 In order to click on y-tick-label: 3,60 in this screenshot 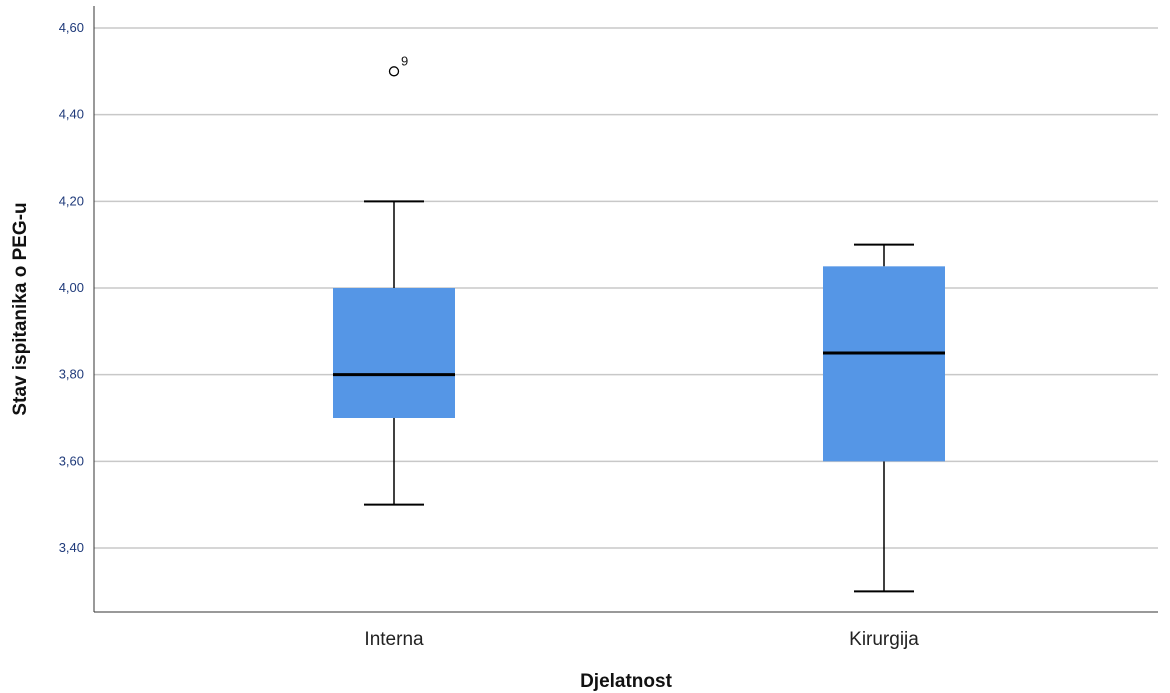, I will do `click(71, 460)`.